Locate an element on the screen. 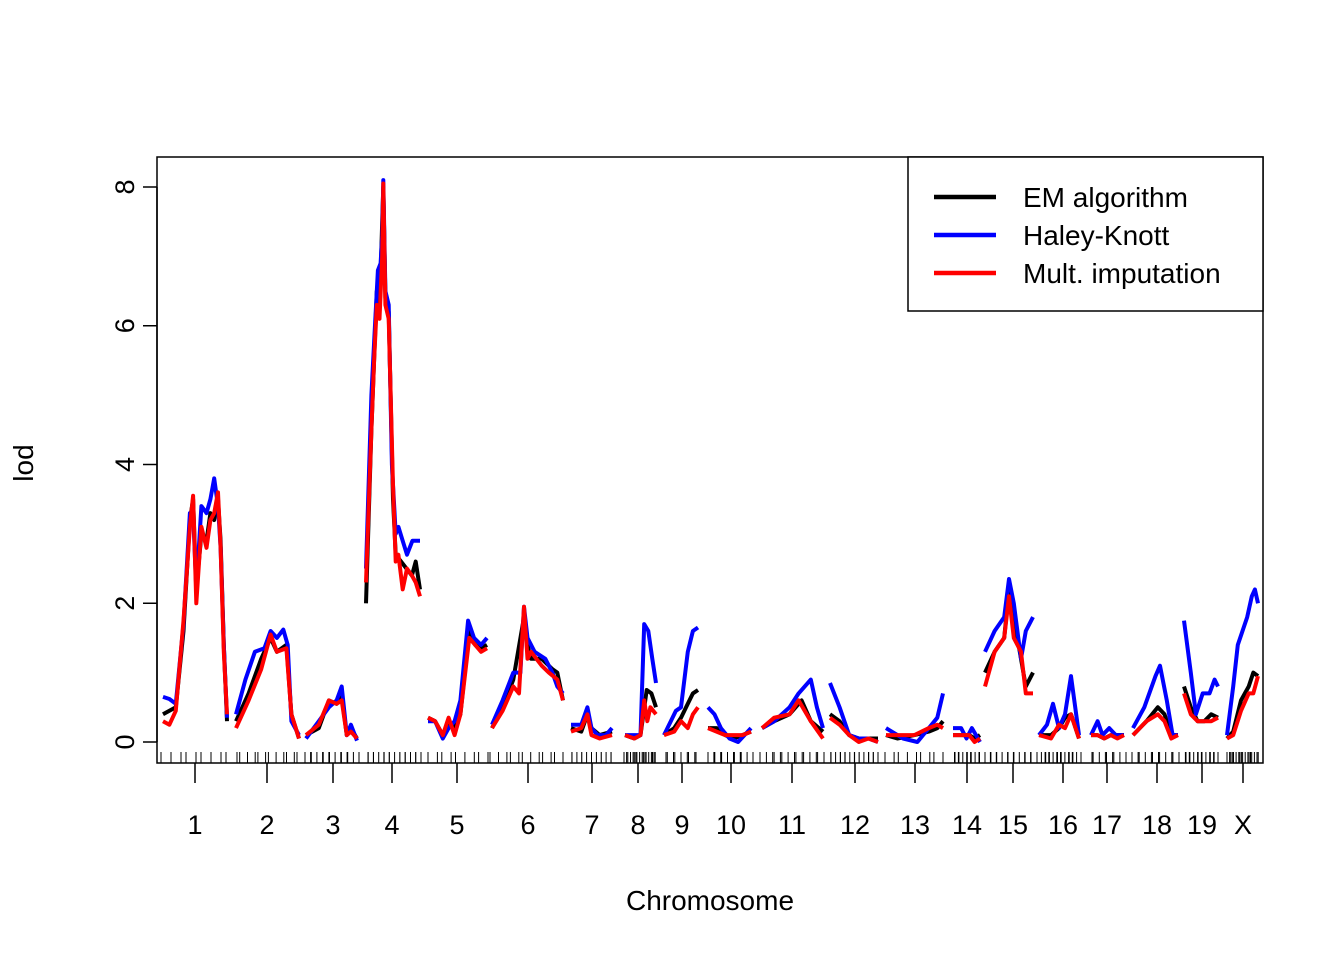 This screenshot has height=960, width=1344. y-tick-label-0: 0 is located at coordinates (125, 741).